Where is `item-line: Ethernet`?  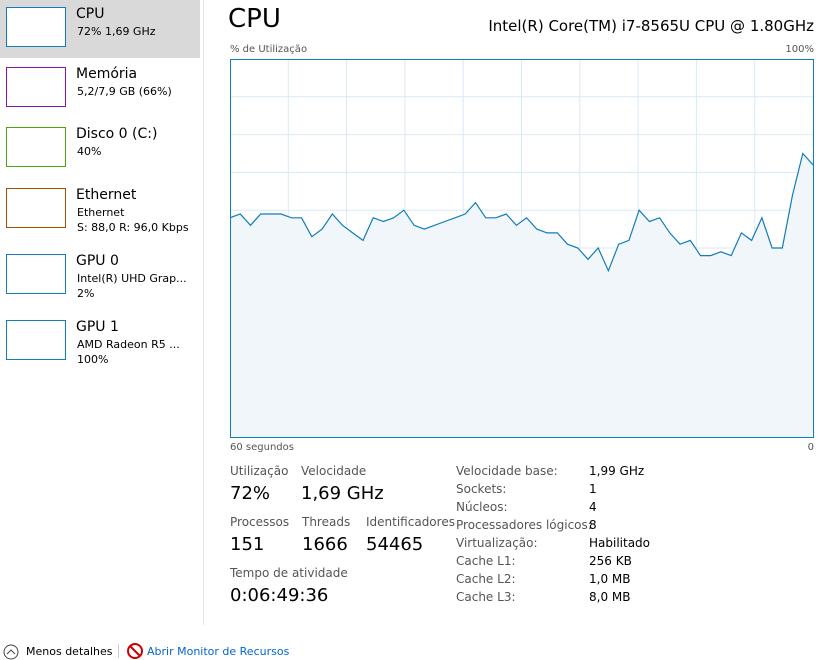 item-line: Ethernet is located at coordinates (101, 212).